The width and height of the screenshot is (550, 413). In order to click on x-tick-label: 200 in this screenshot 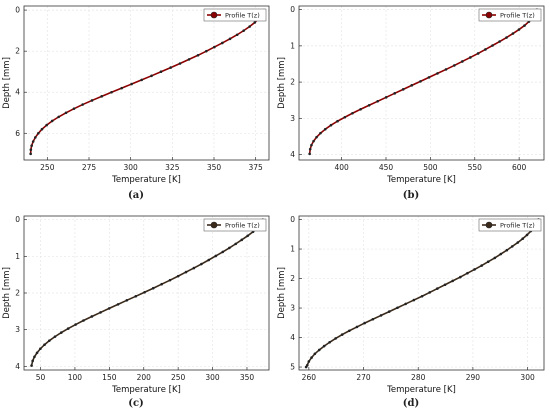, I will do `click(144, 377)`.